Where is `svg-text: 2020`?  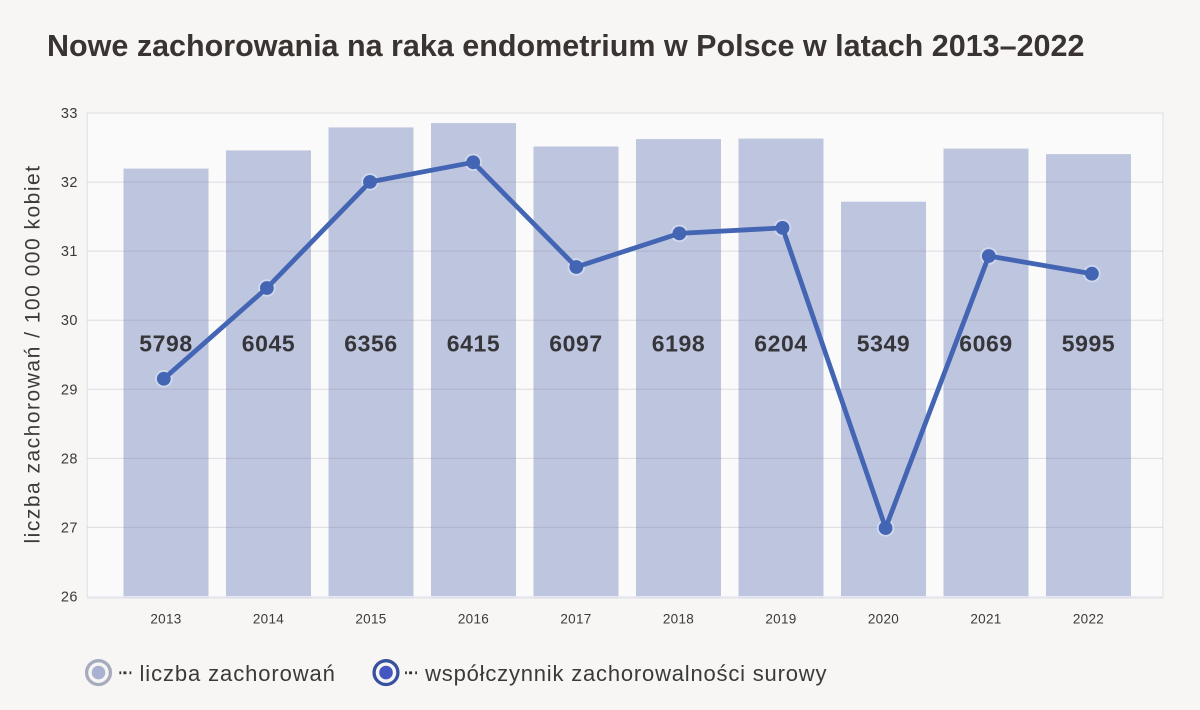 svg-text: 2020 is located at coordinates (883, 619).